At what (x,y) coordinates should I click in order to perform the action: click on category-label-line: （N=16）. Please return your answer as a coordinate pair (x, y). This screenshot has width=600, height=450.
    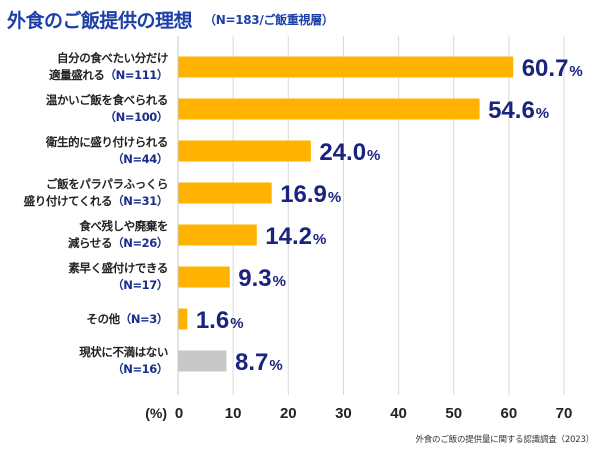
    Looking at the image, I should click on (84, 369).